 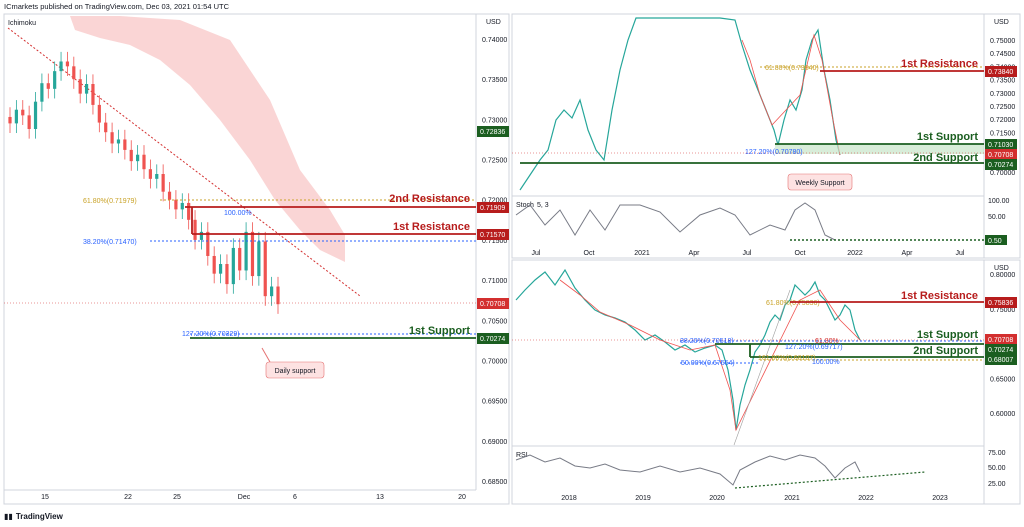 I want to click on weekly-date-5: Oct, so click(x=800, y=253).